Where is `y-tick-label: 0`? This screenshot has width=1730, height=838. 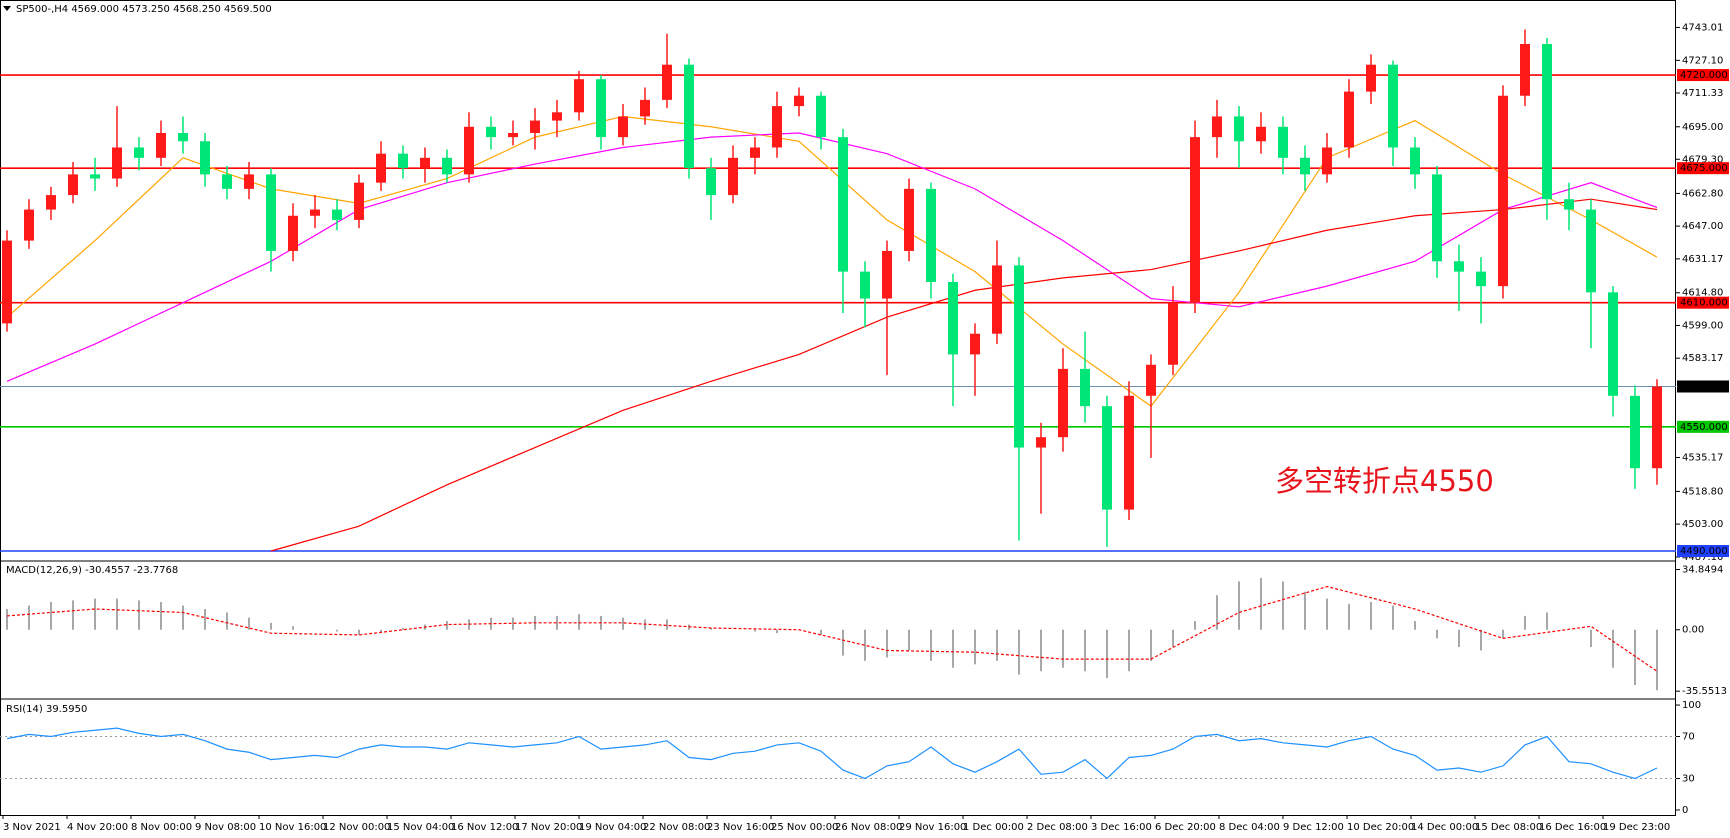
y-tick-label: 0 is located at coordinates (1685, 810).